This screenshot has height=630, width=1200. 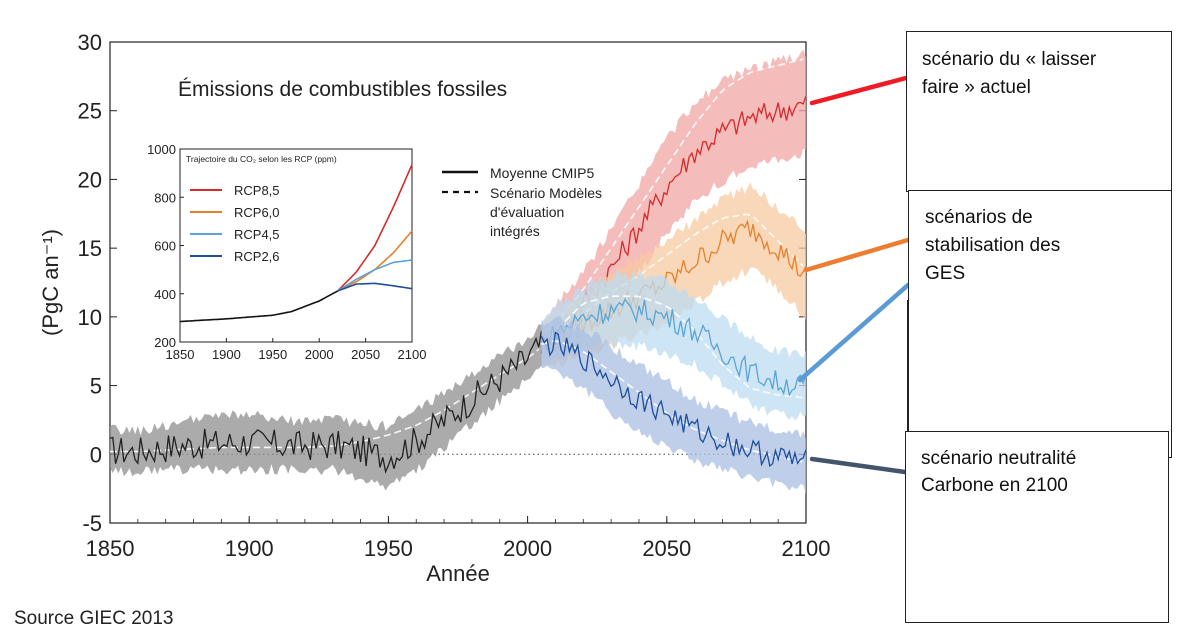 I want to click on legend-label-iam: Scénario Modèles d'évaluation intégrés, so click(x=546, y=212).